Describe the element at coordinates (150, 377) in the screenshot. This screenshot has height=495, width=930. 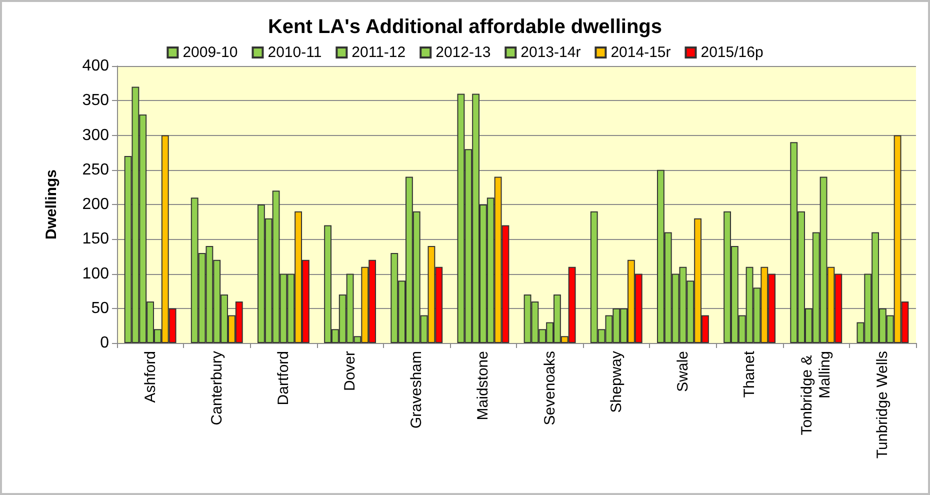
I see `x-tick-label: Ashford` at that location.